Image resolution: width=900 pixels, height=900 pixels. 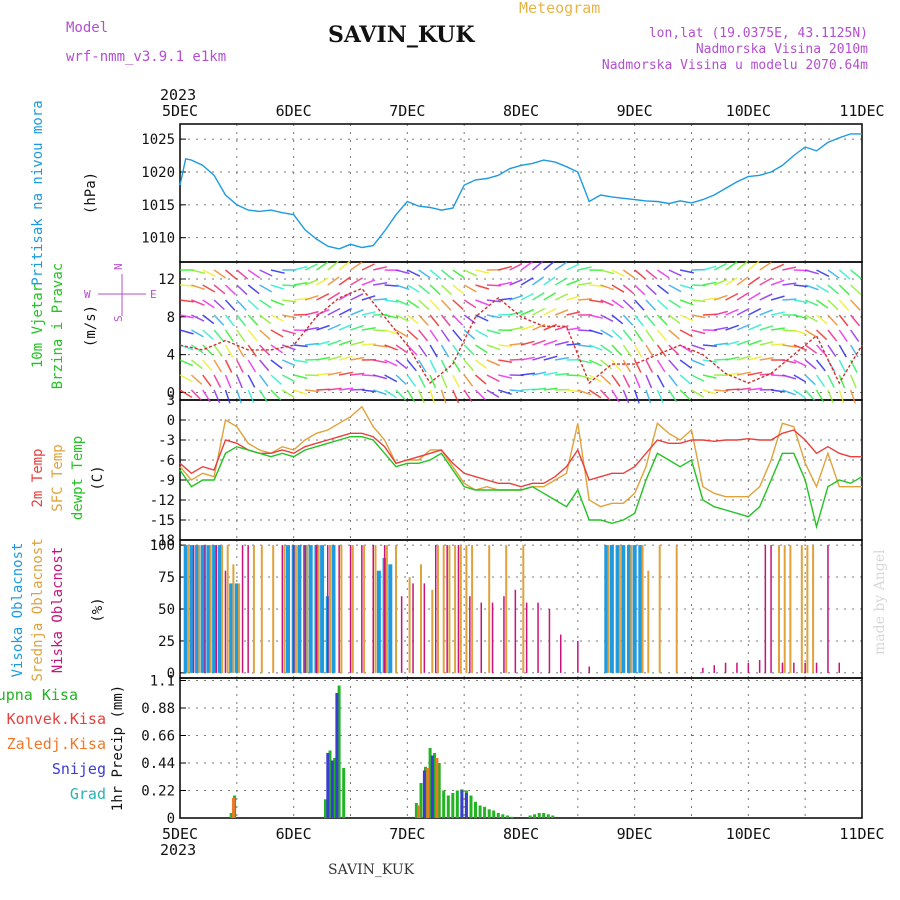 I want to click on pressure-series-line, so click(x=520, y=191).